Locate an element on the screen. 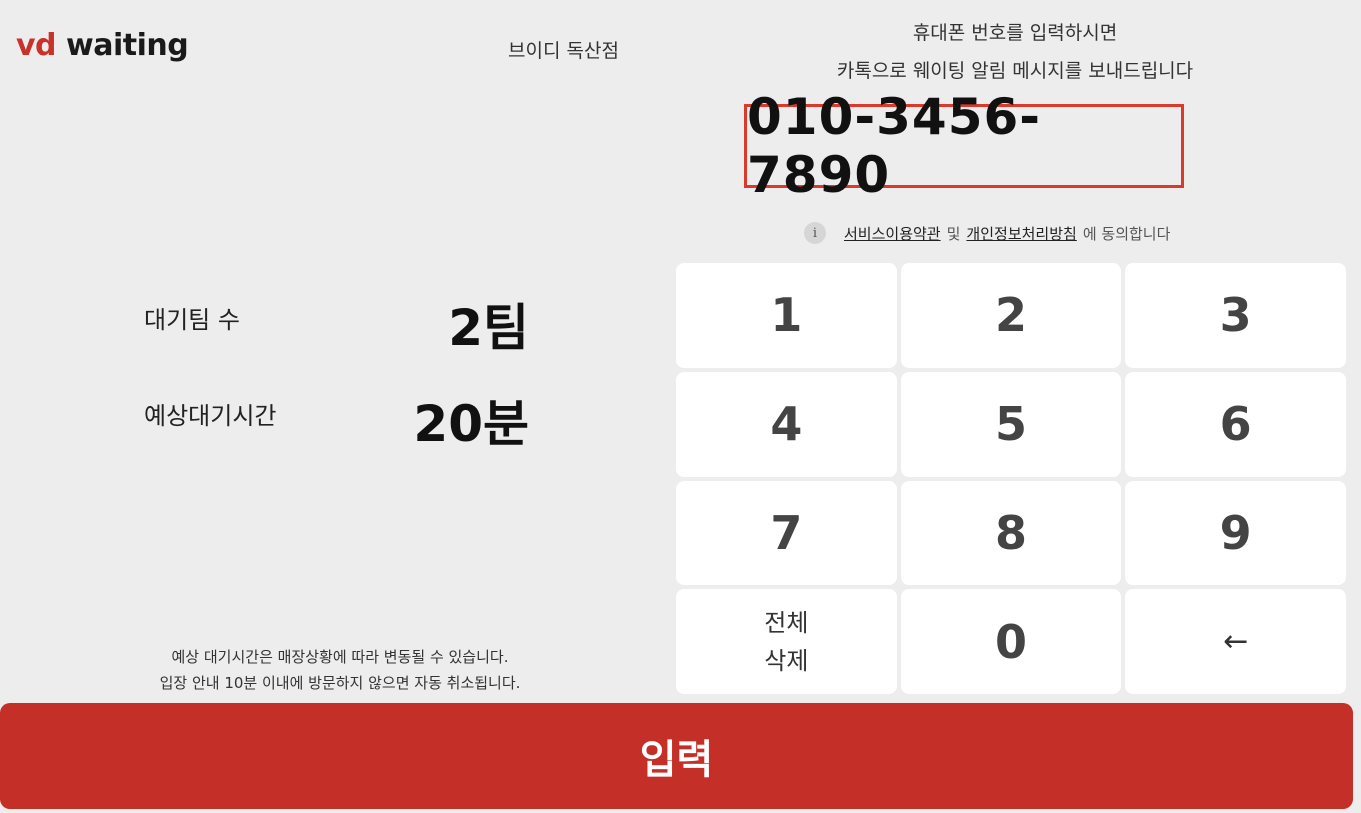 The image size is (1361, 813). instruction-line-2: 카톡으로 웨이팅 알림 메시지를 보내드립니다 is located at coordinates (1015, 71).